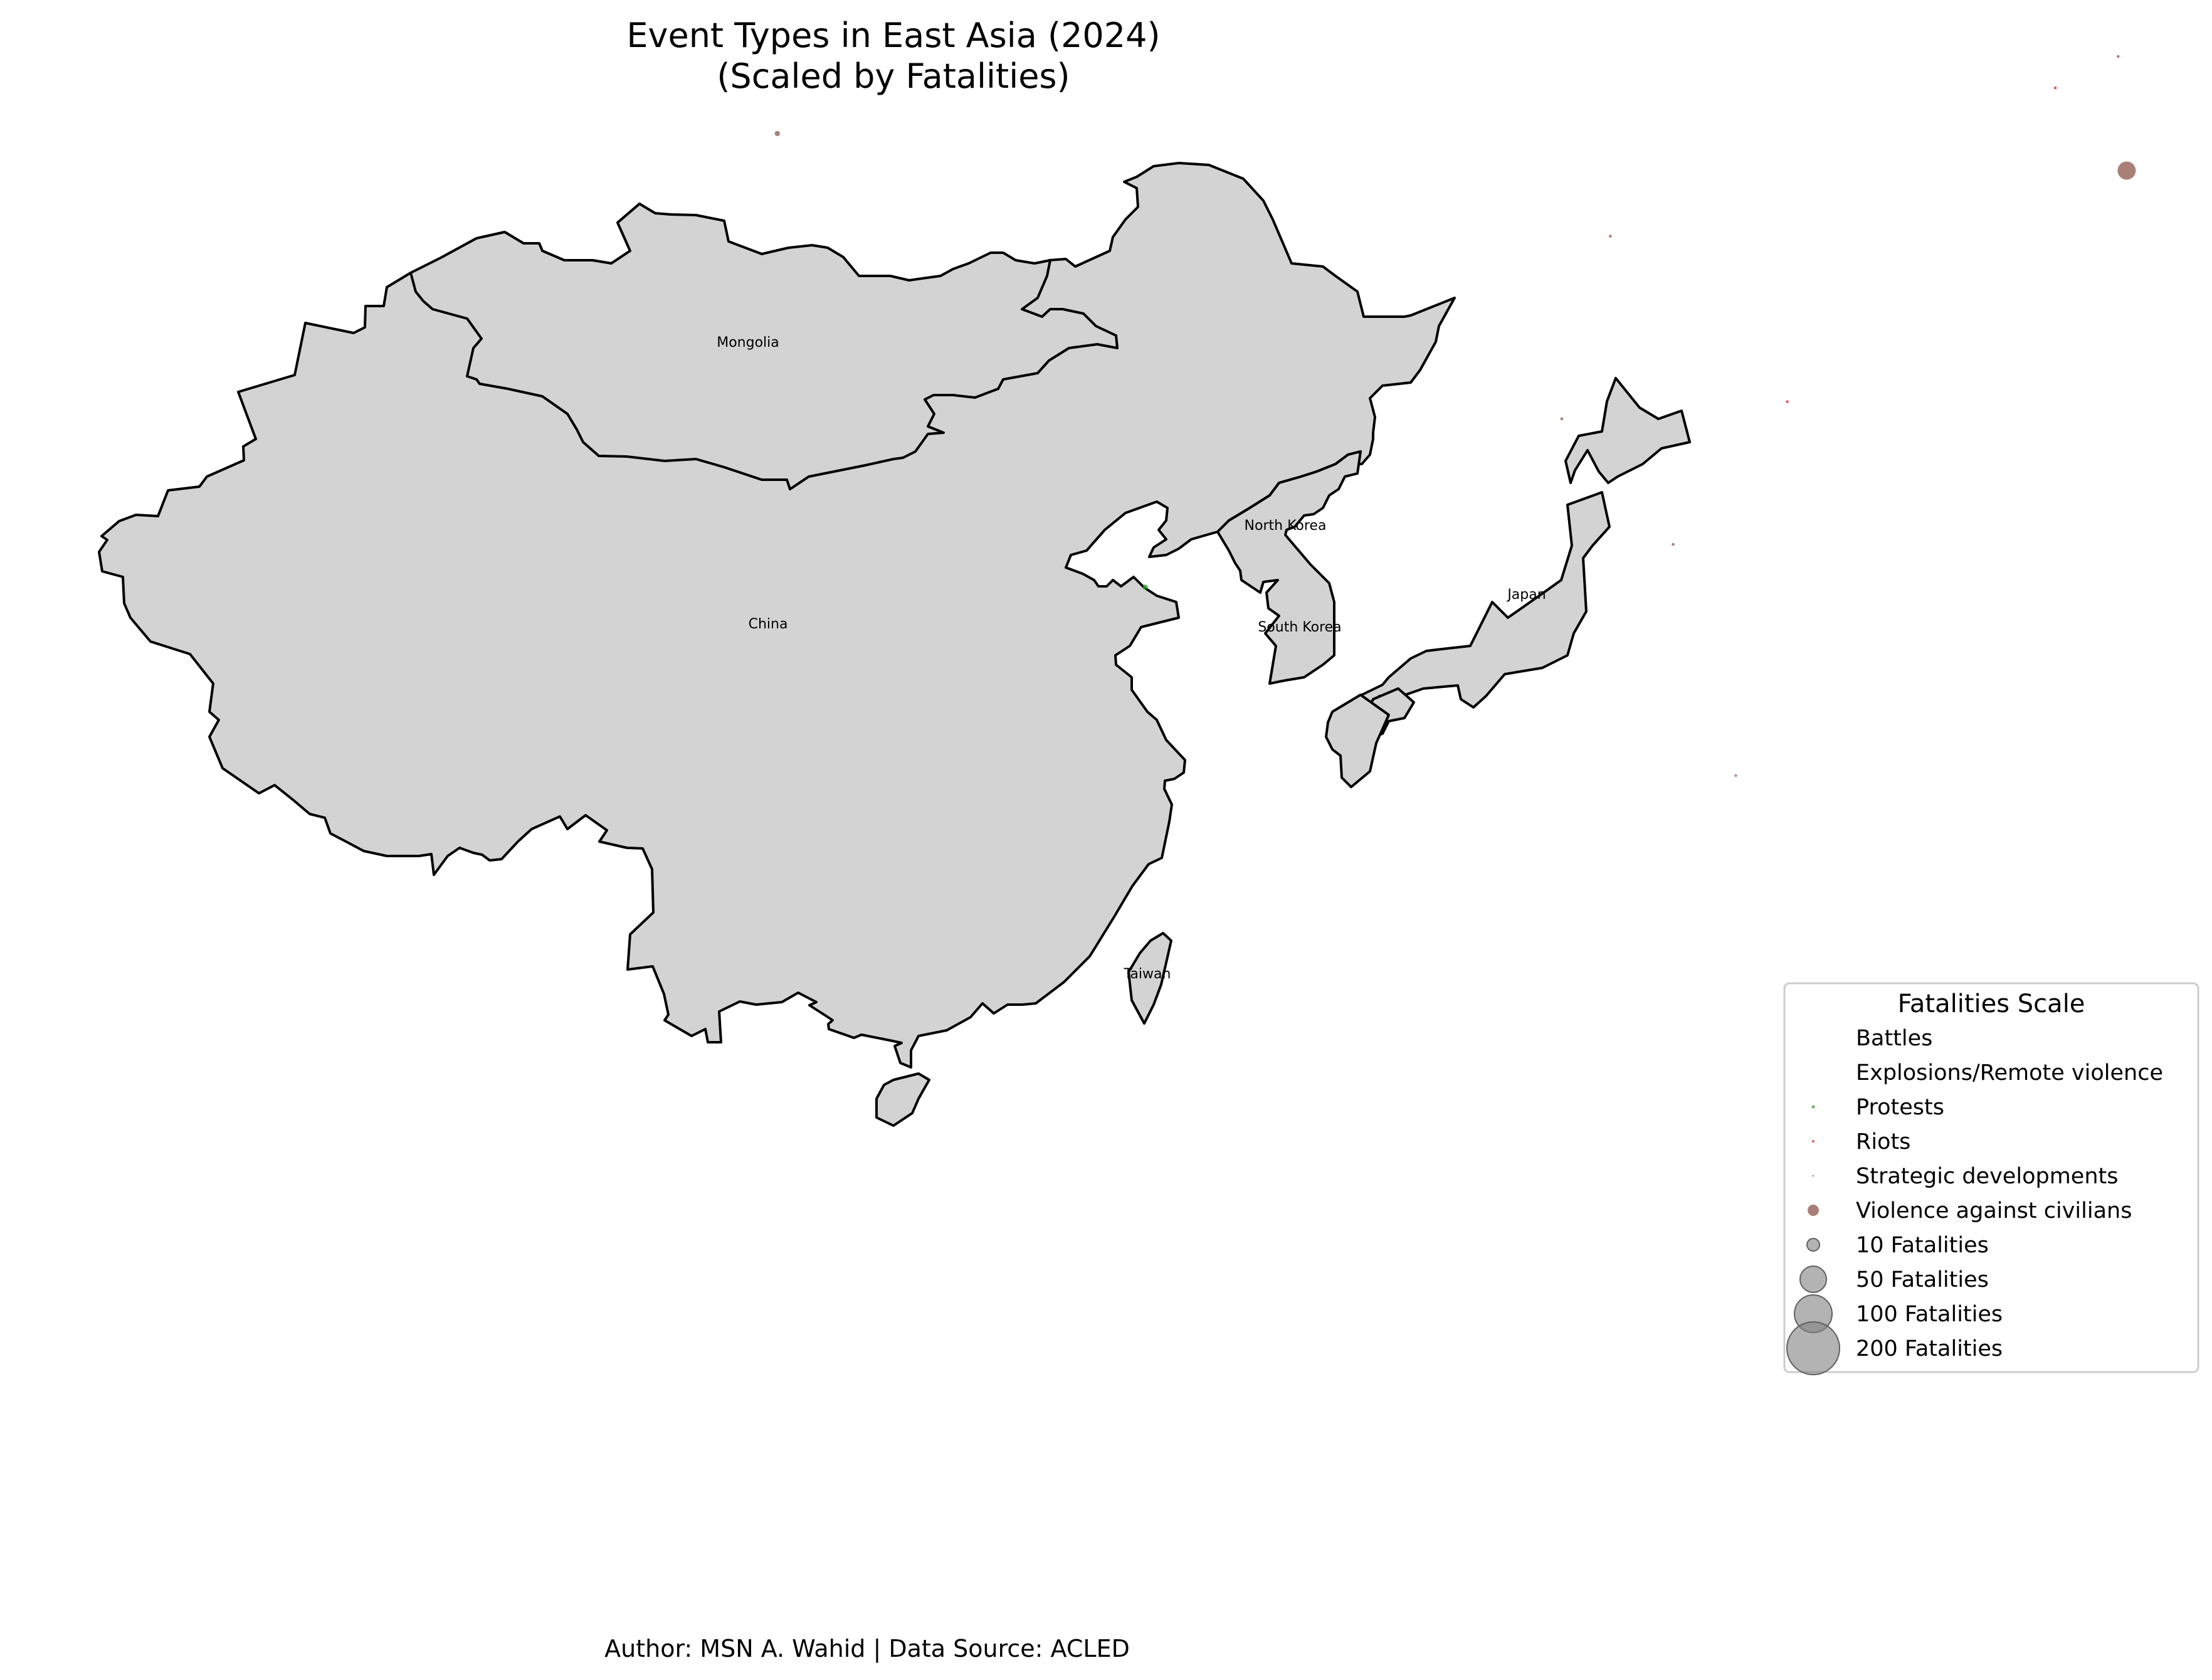 The height and width of the screenshot is (1680, 2212). I want to click on country-japan-honshu, so click(1486, 600).